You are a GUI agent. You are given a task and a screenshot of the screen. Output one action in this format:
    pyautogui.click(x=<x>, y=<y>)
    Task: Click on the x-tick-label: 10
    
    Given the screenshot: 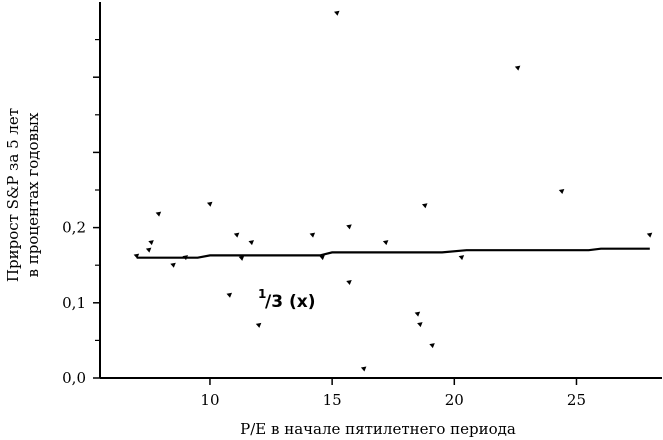 What is the action you would take?
    pyautogui.click(x=209, y=400)
    